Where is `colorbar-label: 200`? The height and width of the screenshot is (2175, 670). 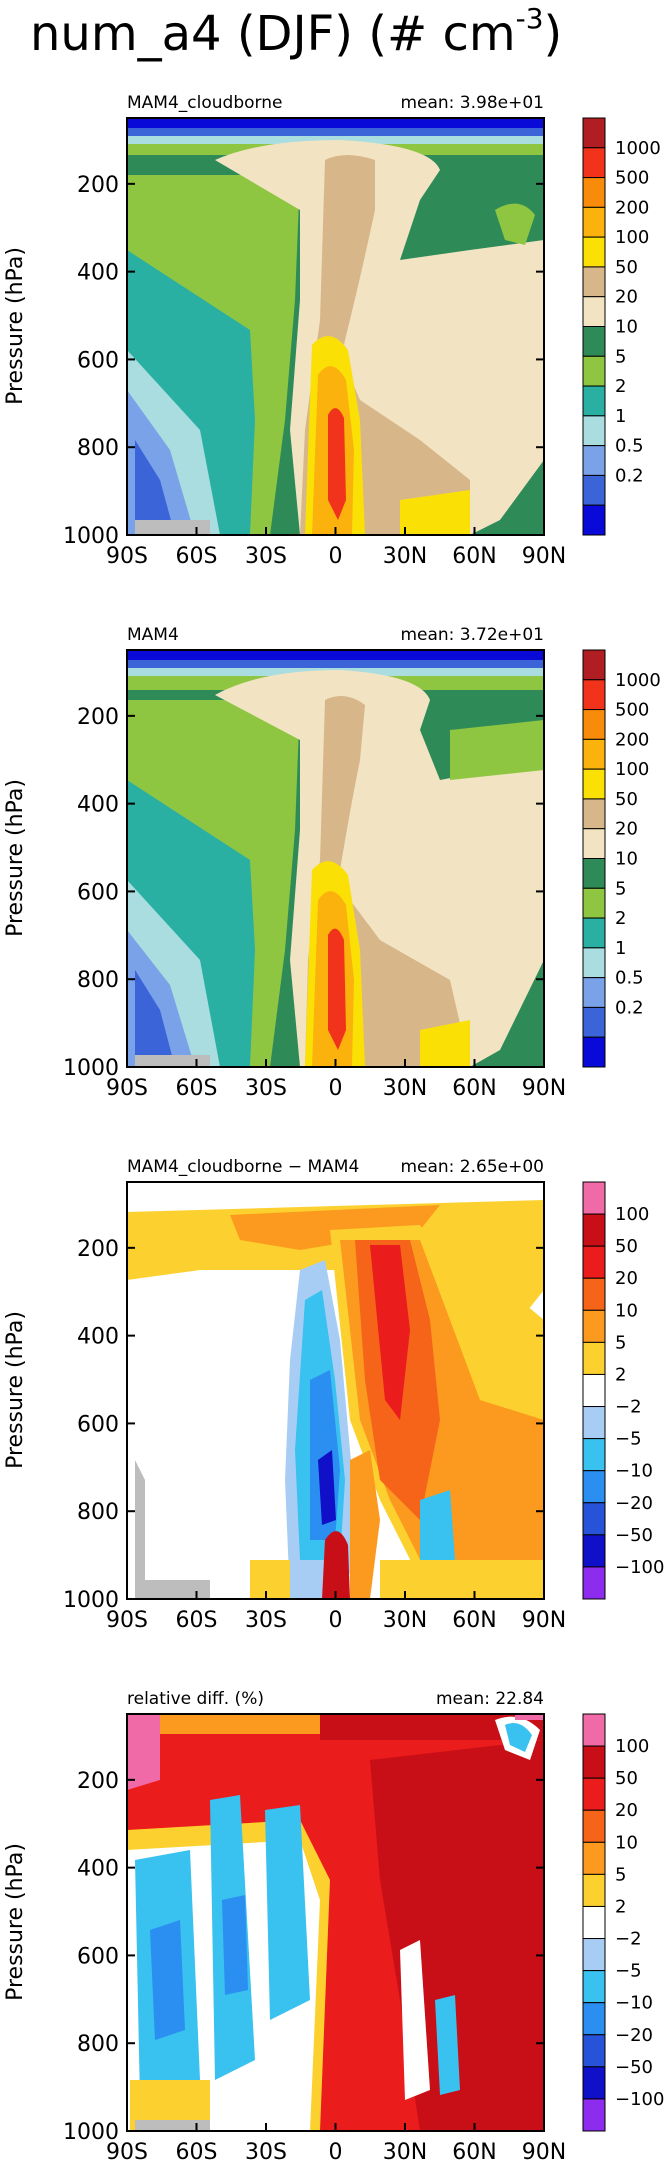 colorbar-label: 200 is located at coordinates (632, 739).